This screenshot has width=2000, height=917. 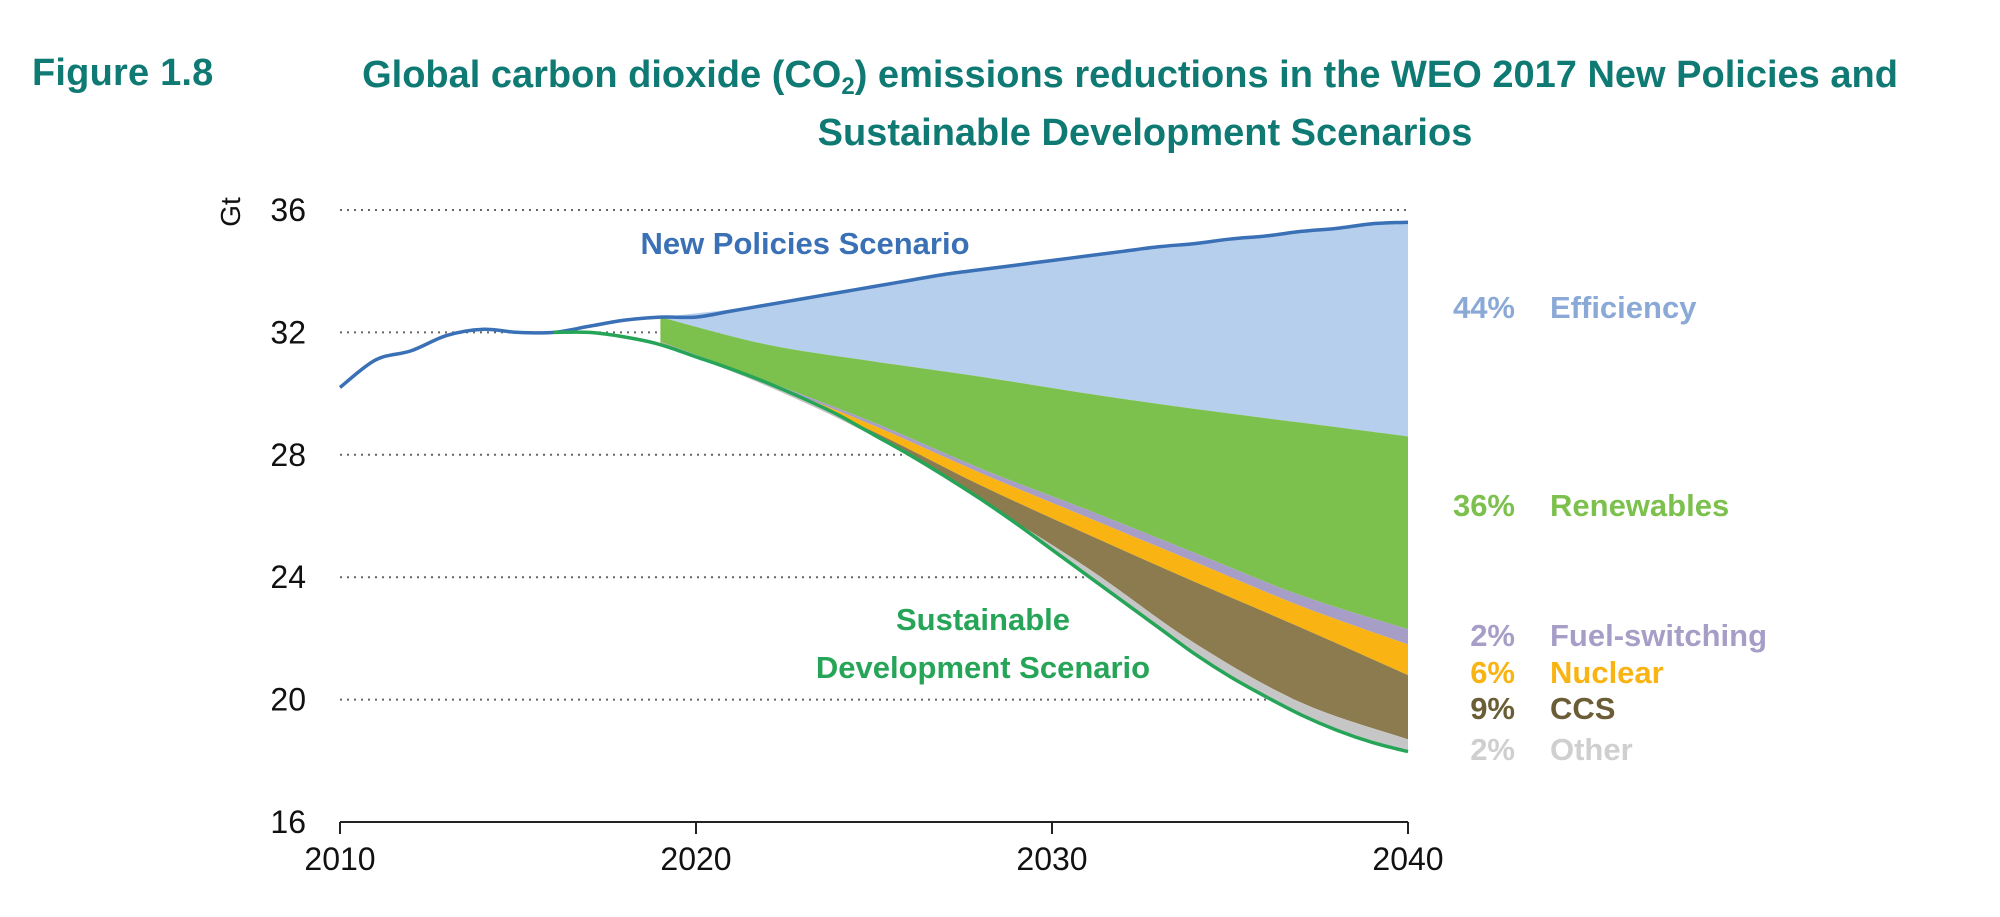 I want to click on pct-nuclear: 6%, so click(x=1492, y=672).